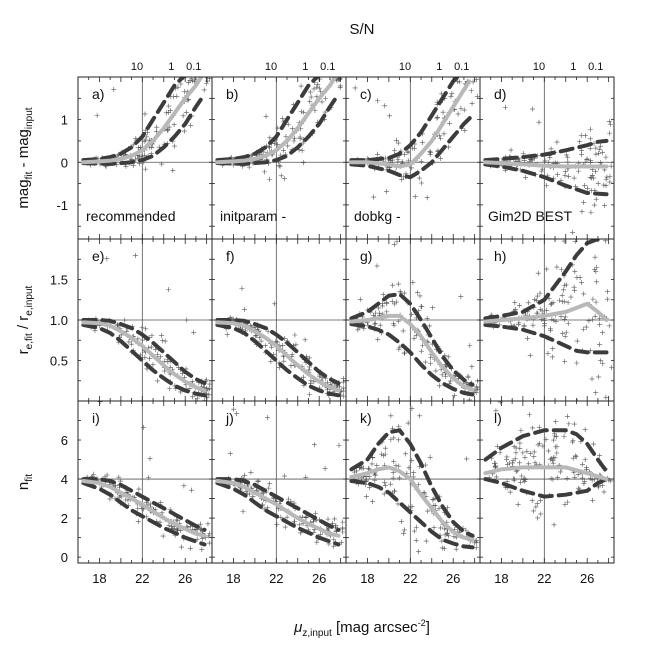 This screenshot has height=653, width=653. I want to click on sn-tick-label: 10, so click(271, 67).